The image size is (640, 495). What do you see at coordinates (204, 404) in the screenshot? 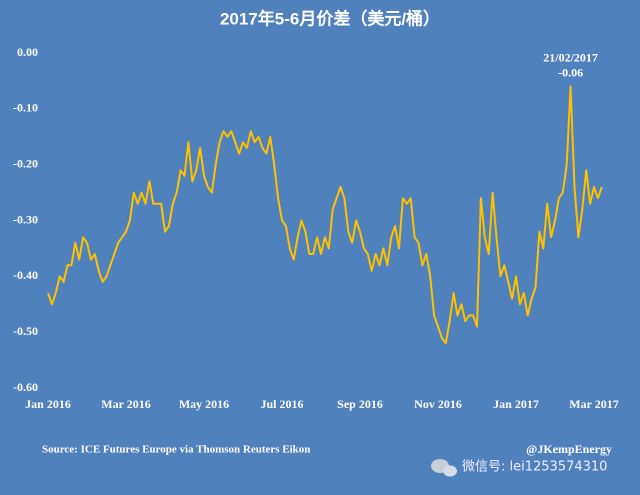
I see `x-tick-label: May 2016` at bounding box center [204, 404].